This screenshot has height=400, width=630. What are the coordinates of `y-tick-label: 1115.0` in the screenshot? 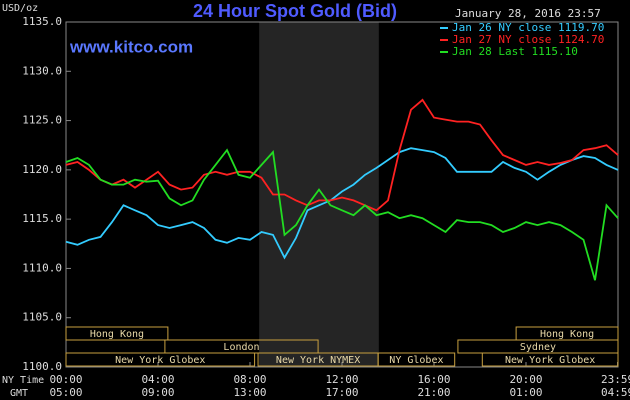 It's located at (42, 218).